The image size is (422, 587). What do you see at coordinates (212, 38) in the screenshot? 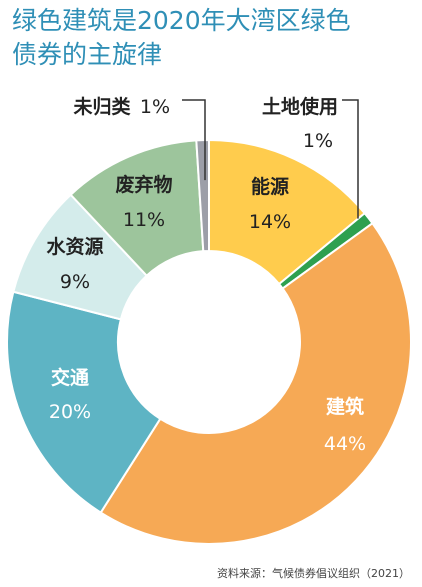
I see `chart-title: 绿色建筑是2020年大湾区绿色 债券的主旋律` at bounding box center [212, 38].